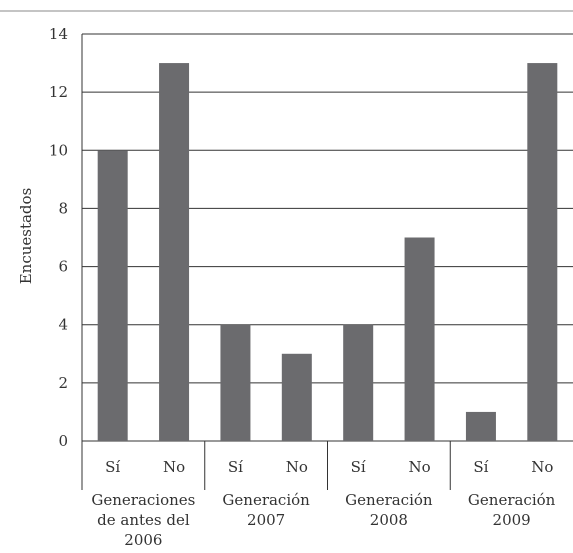 The image size is (573, 553). What do you see at coordinates (26, 236) in the screenshot?
I see `y-axis-title: Encuestados` at bounding box center [26, 236].